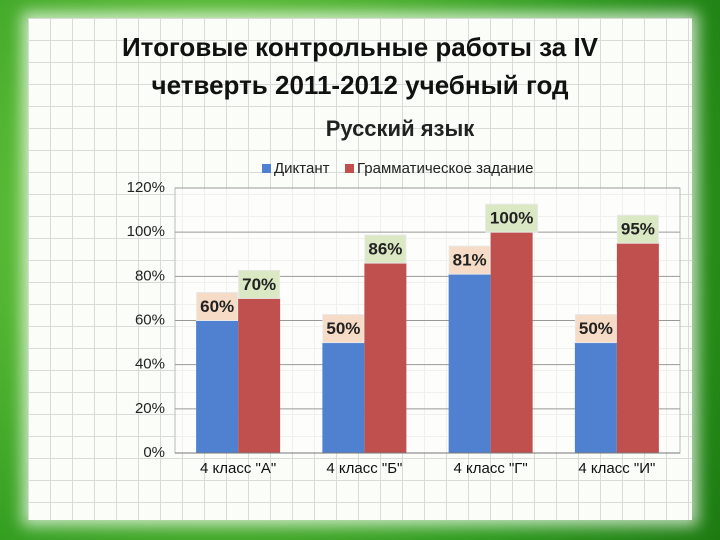 Image resolution: width=720 pixels, height=540 pixels. I want to click on value-label: 95%, so click(638, 229).